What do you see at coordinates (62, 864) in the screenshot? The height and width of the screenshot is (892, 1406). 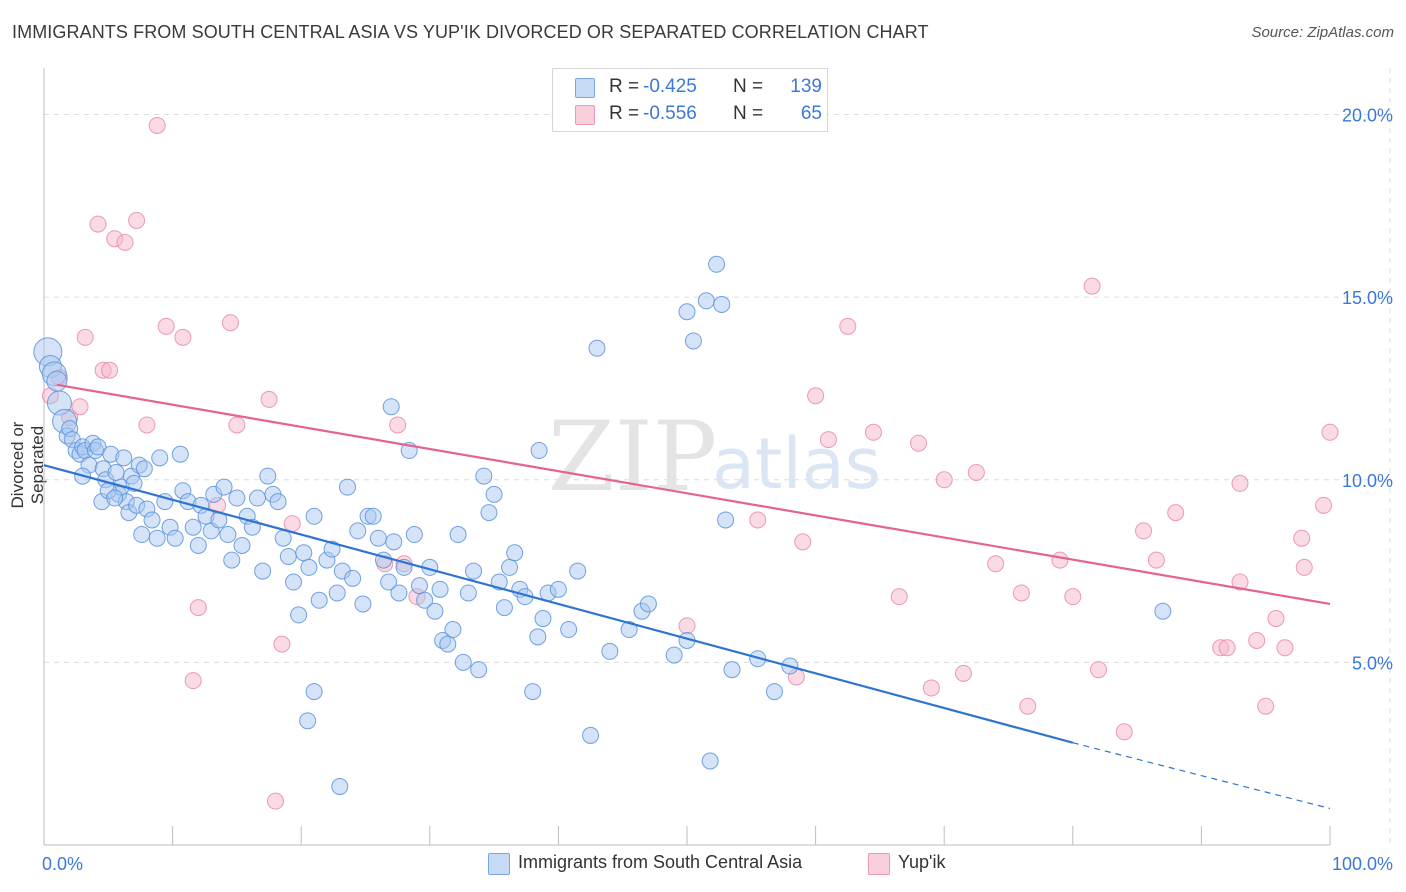 I see `x-tick-label: 0.0%` at bounding box center [62, 864].